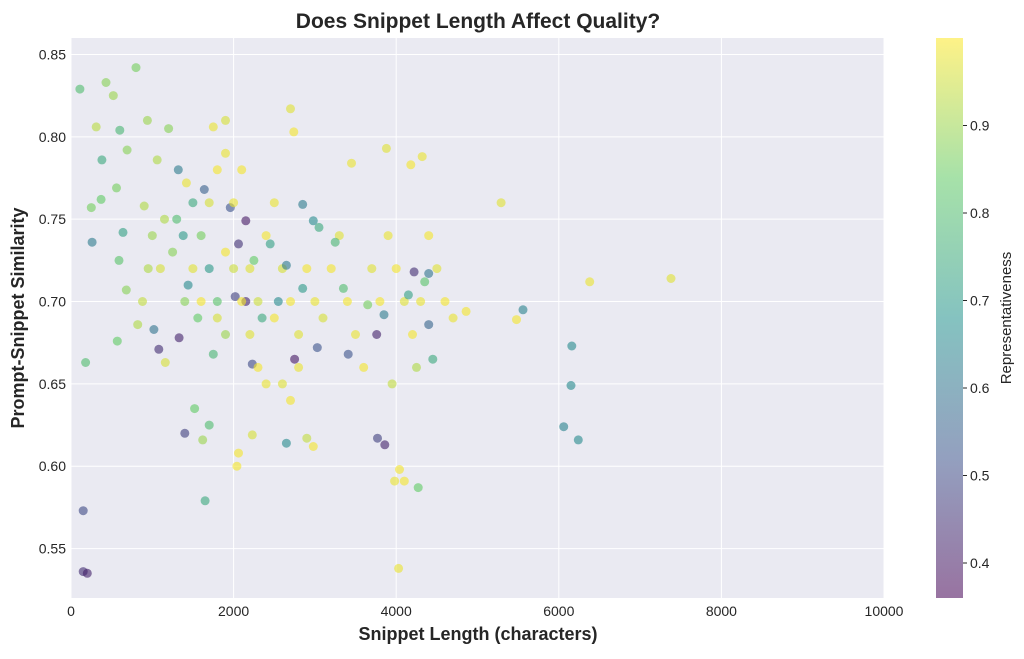 Image resolution: width=1024 pixels, height=659 pixels. What do you see at coordinates (478, 21) in the screenshot?
I see `chart-title: Does Snippet Length Affect Quality?` at bounding box center [478, 21].